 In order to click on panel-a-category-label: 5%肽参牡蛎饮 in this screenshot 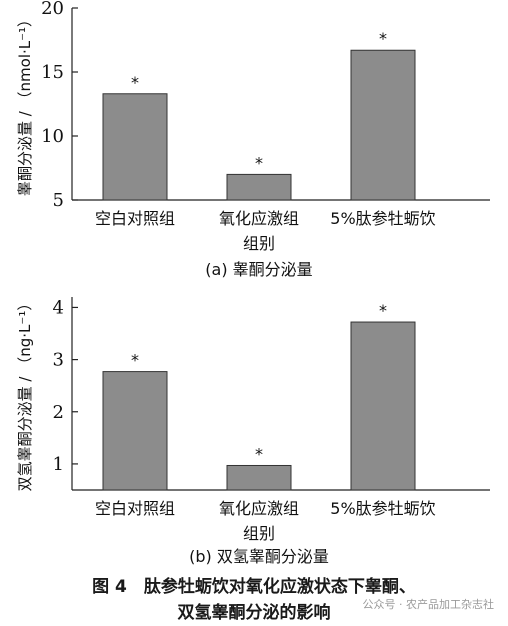, I will do `click(382, 218)`.